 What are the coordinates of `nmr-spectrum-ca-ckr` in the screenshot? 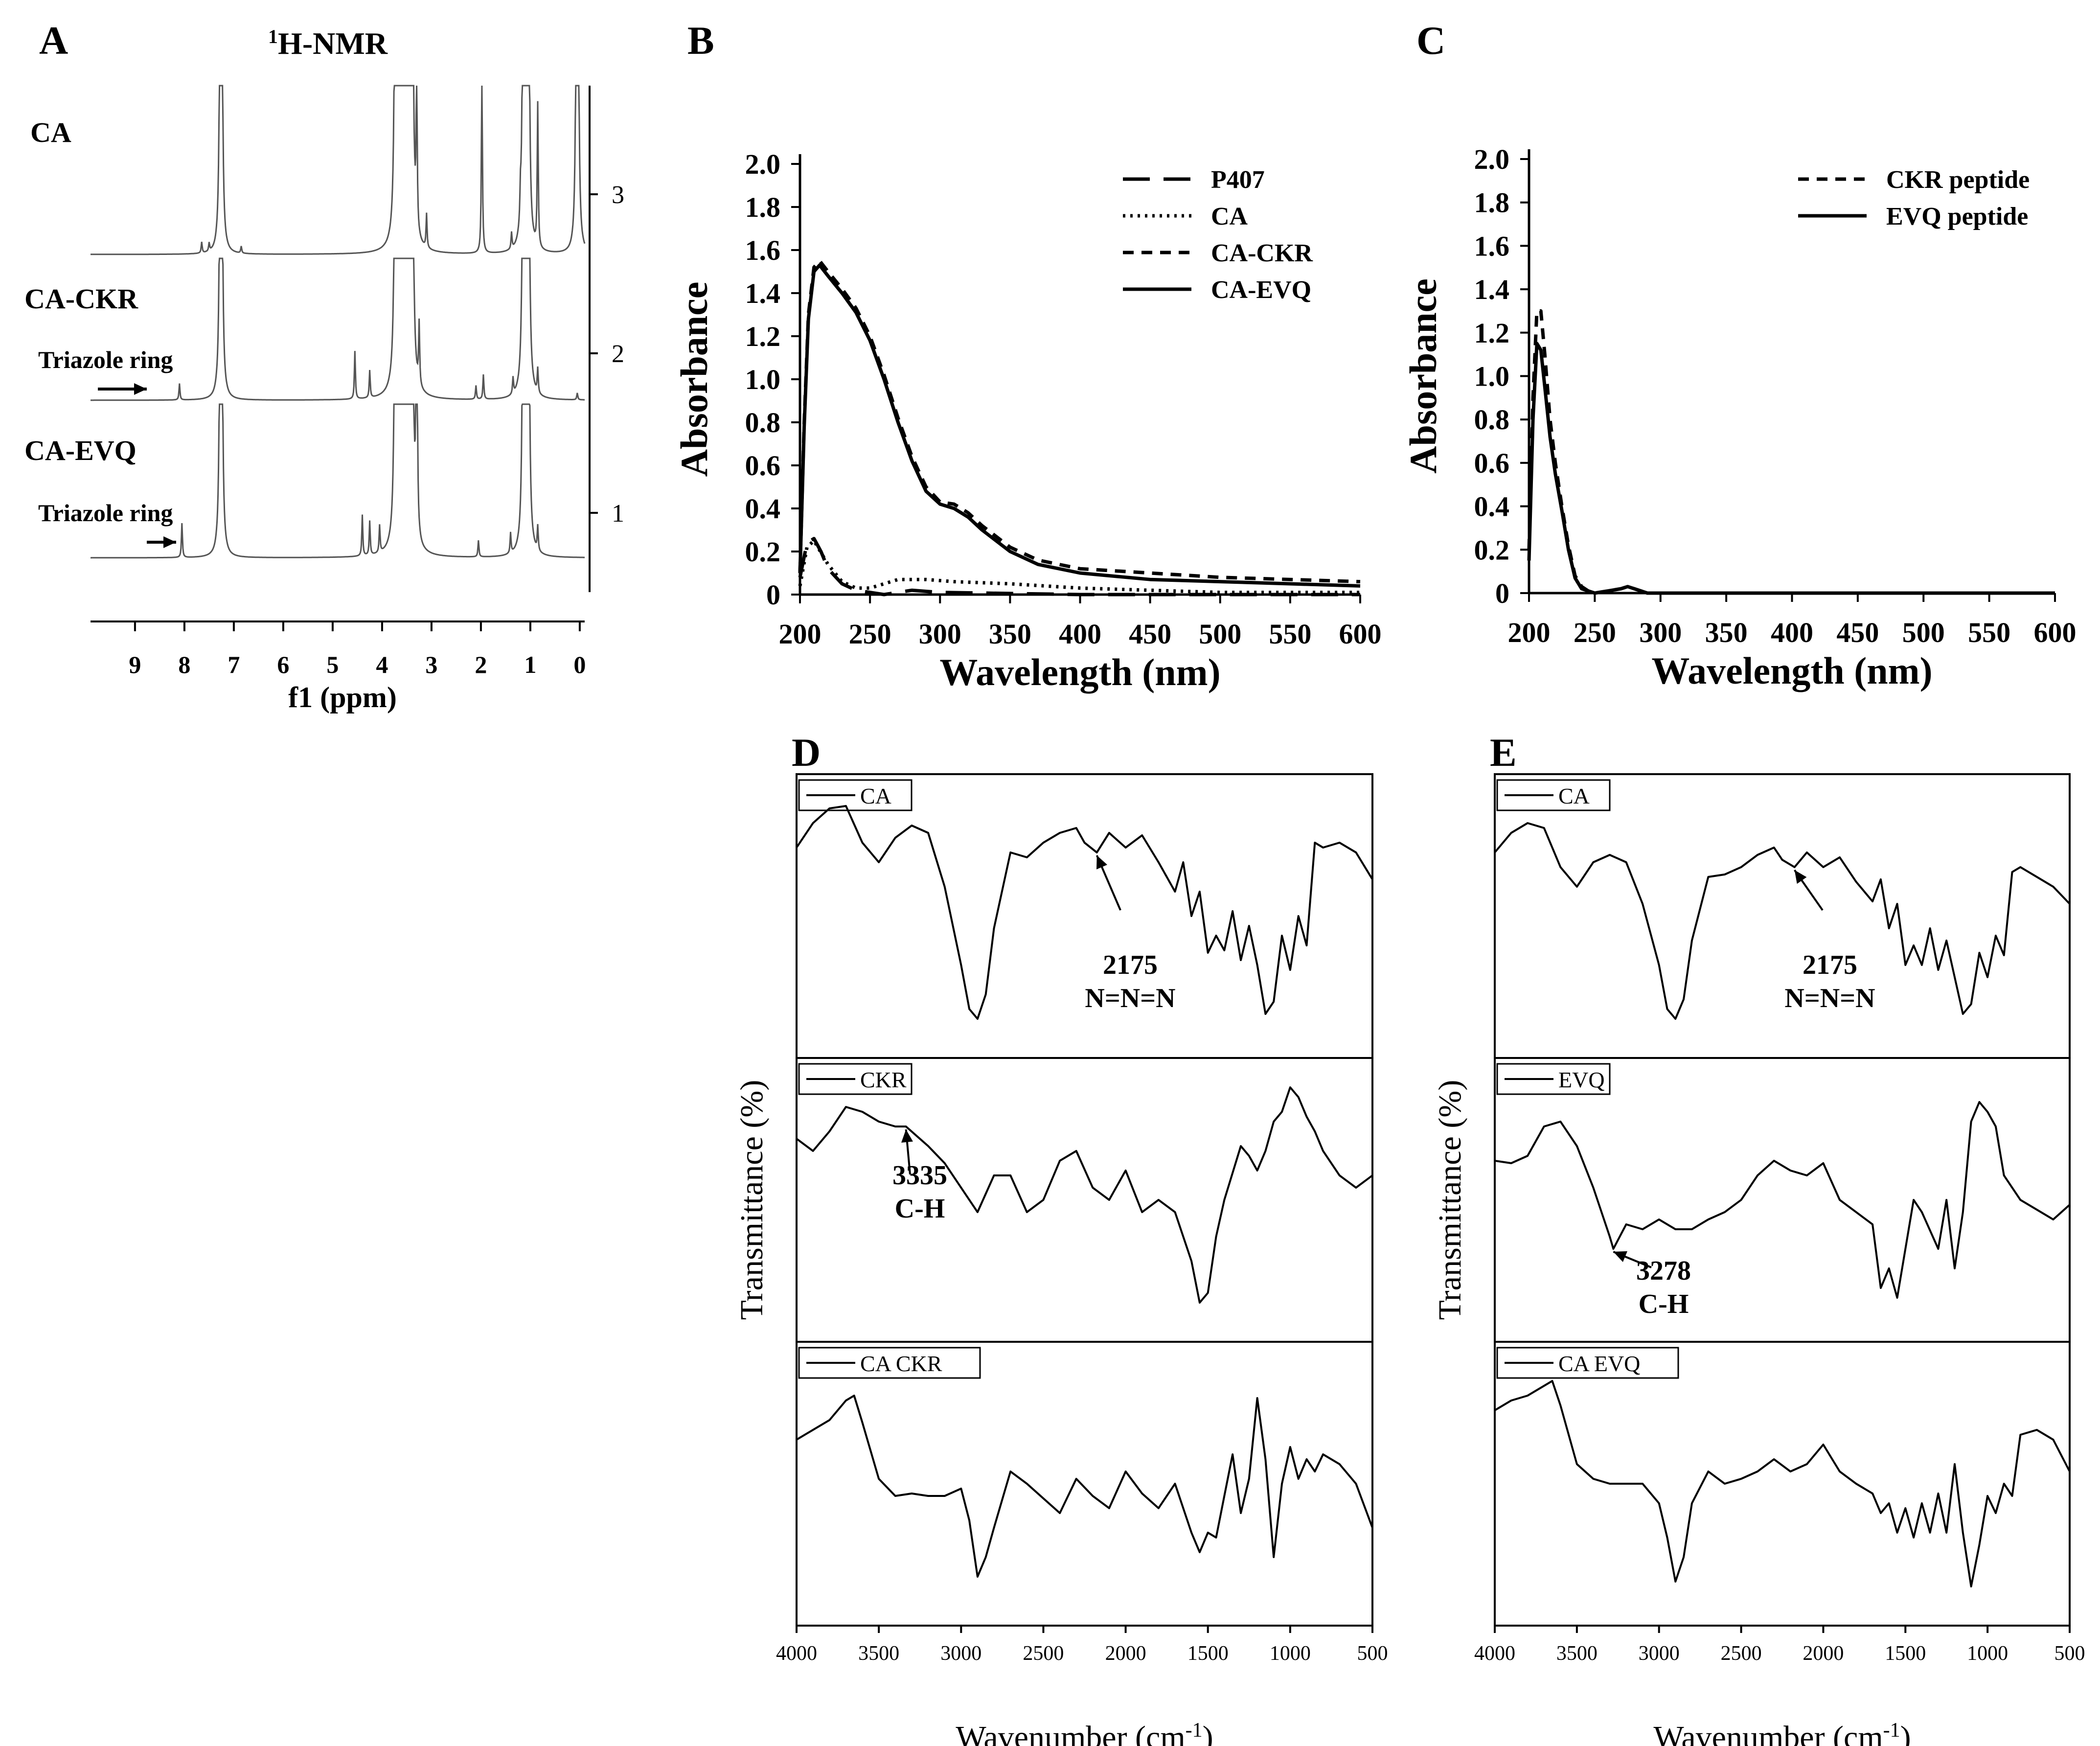 It's located at (338, 329).